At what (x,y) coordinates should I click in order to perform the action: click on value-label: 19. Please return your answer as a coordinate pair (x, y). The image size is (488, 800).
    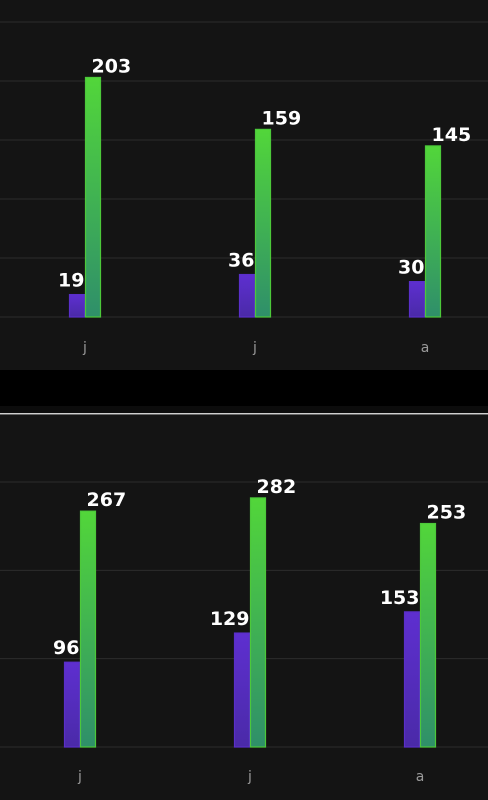
    Looking at the image, I should click on (71, 281).